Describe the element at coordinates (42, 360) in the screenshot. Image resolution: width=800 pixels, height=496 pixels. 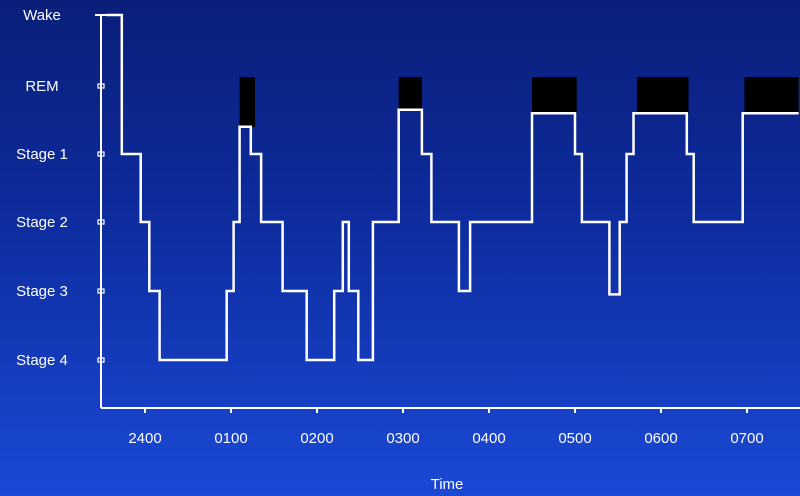
I see `y-tick-label: Stage 4` at that location.